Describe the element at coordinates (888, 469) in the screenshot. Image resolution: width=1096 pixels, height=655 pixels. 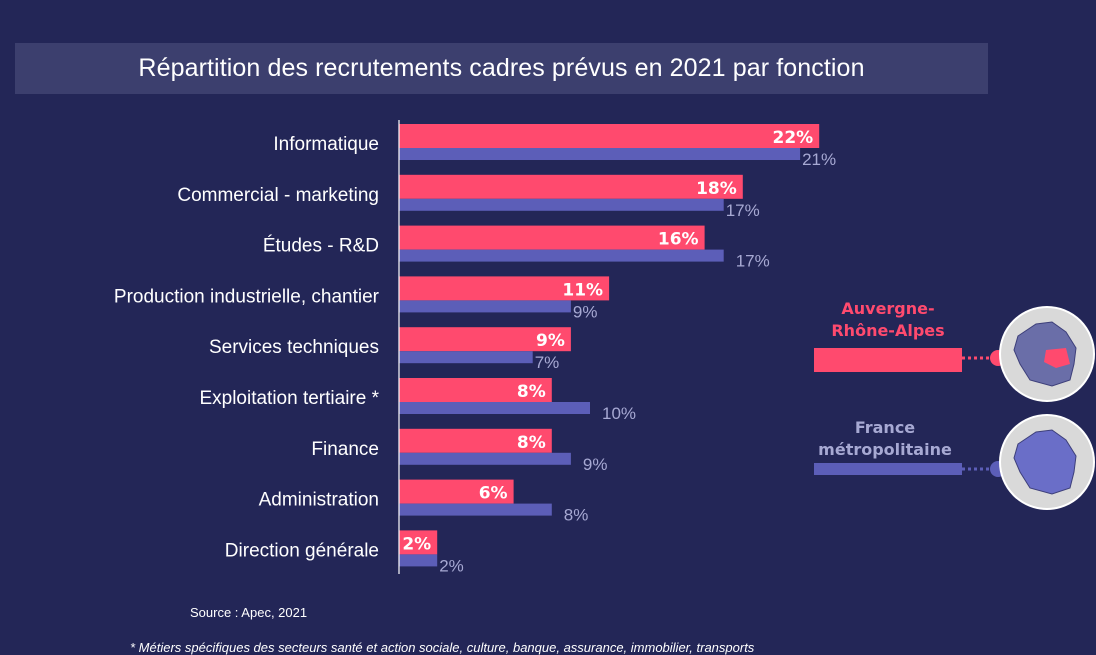
I see `legend-swatch-france-metropolitaine` at that location.